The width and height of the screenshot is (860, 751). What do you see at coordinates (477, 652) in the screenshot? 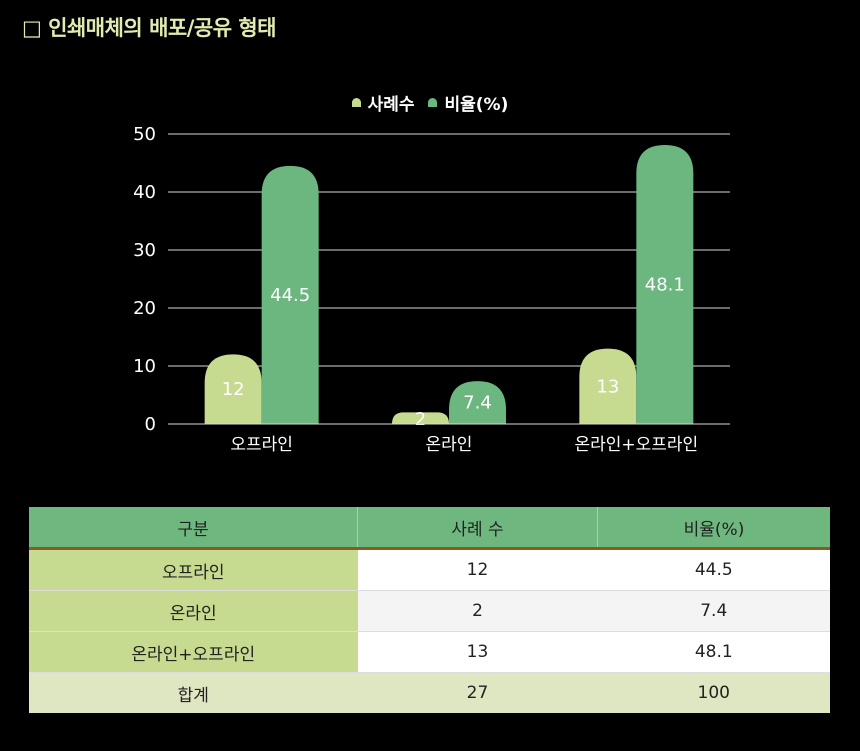
I see `row-count: 13` at bounding box center [477, 652].